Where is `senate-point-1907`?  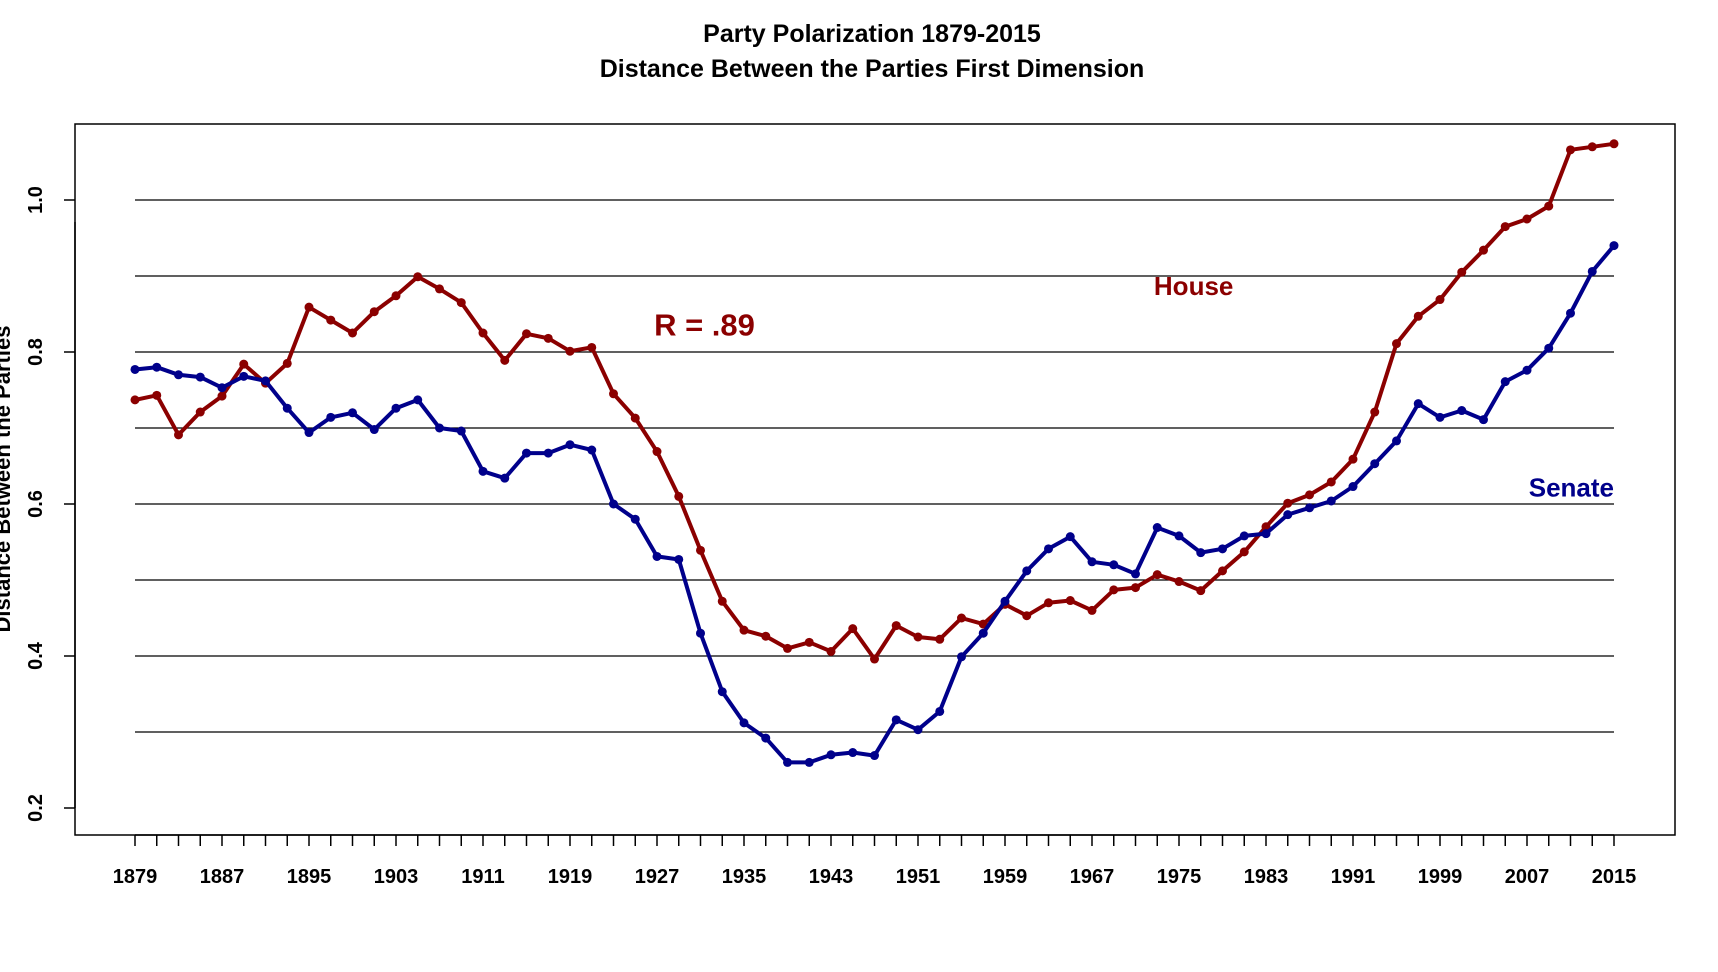 senate-point-1907 is located at coordinates (439, 428).